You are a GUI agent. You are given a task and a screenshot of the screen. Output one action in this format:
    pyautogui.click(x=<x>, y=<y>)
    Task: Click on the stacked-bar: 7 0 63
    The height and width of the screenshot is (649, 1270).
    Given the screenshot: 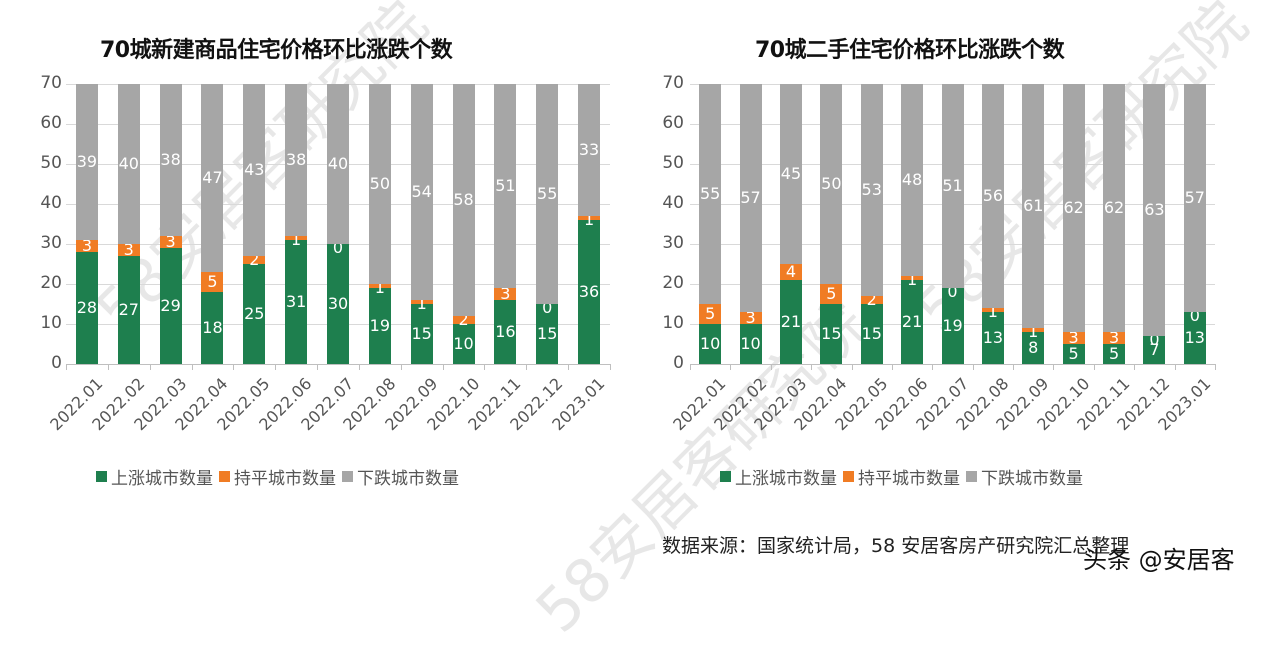 What is the action you would take?
    pyautogui.click(x=1154, y=224)
    